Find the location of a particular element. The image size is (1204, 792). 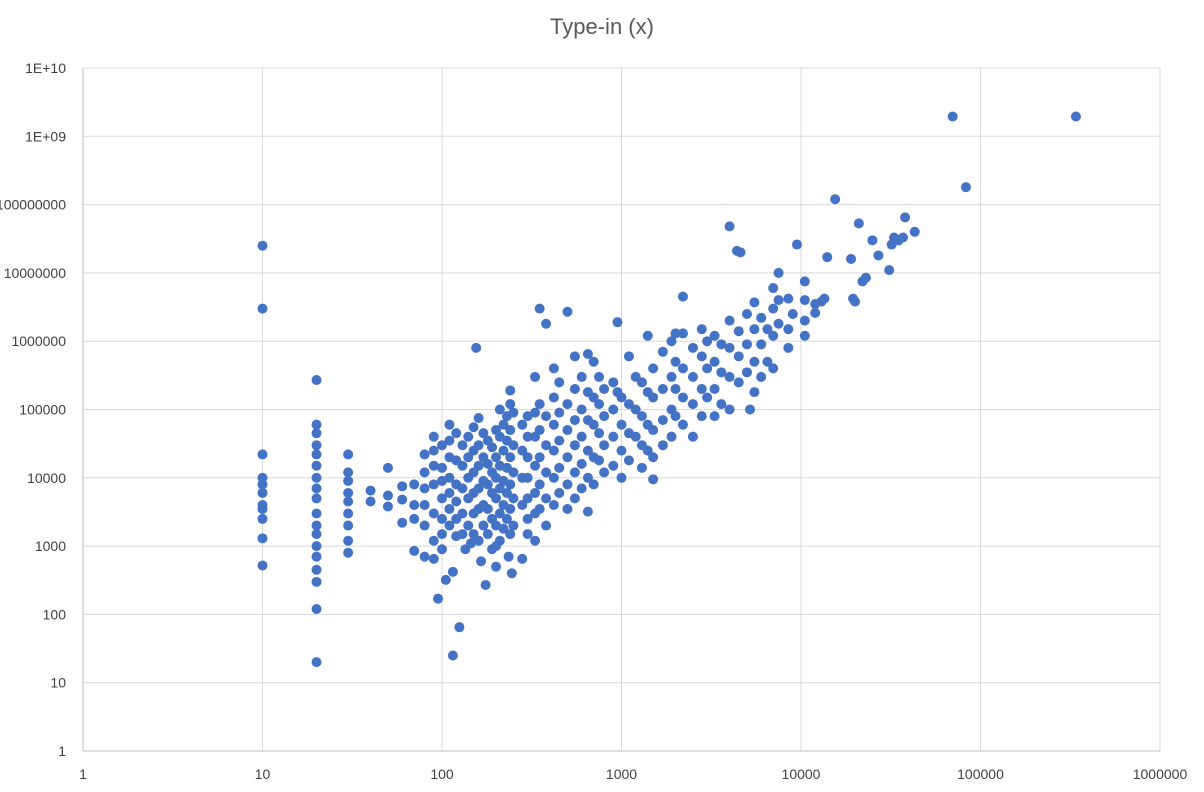

x-tick-label: 1 is located at coordinates (83, 774).